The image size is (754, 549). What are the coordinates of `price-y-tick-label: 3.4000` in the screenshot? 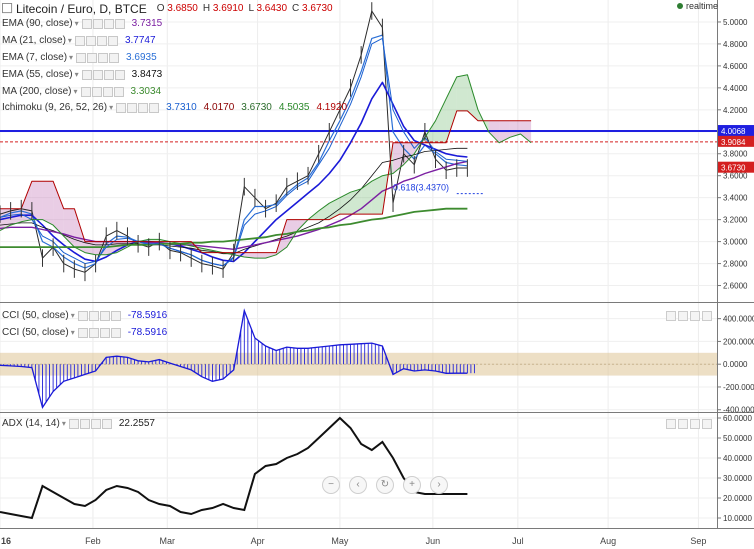 It's located at (735, 198).